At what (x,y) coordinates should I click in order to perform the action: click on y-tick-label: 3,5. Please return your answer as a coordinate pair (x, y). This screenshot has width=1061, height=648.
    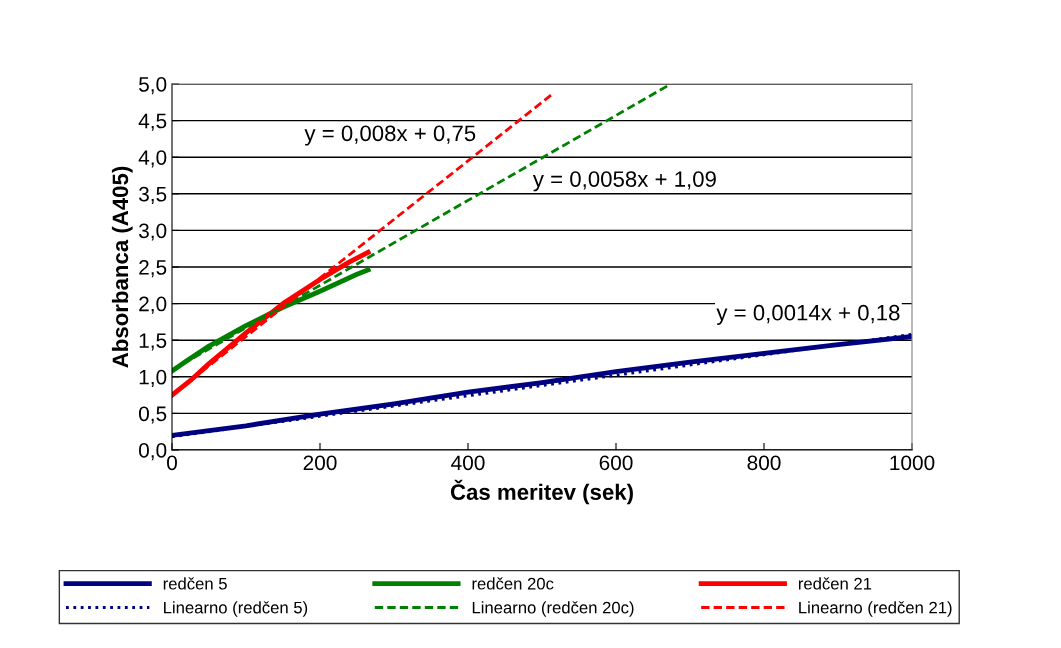
    Looking at the image, I should click on (152, 195).